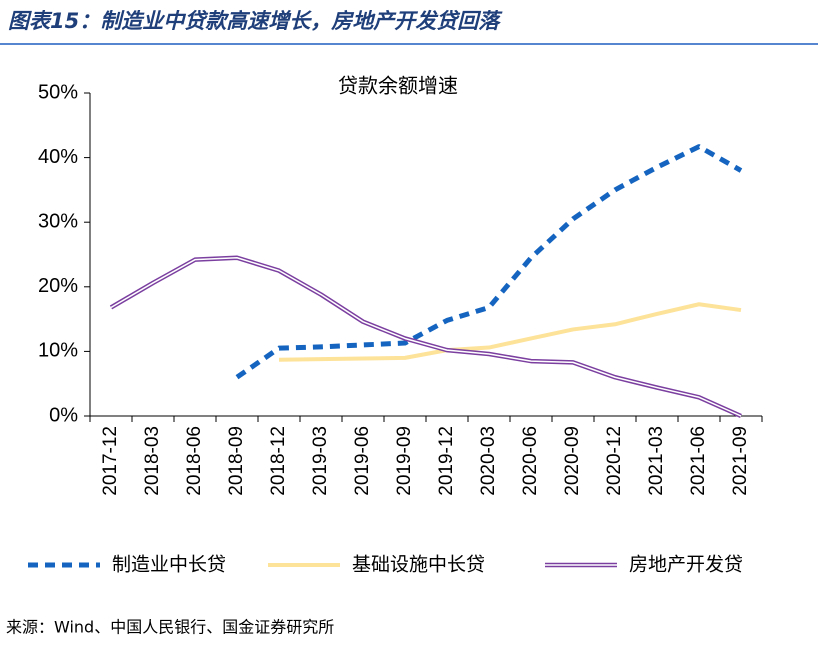  What do you see at coordinates (740, 461) in the screenshot?
I see `x-tick-label: 2021-09` at bounding box center [740, 461].